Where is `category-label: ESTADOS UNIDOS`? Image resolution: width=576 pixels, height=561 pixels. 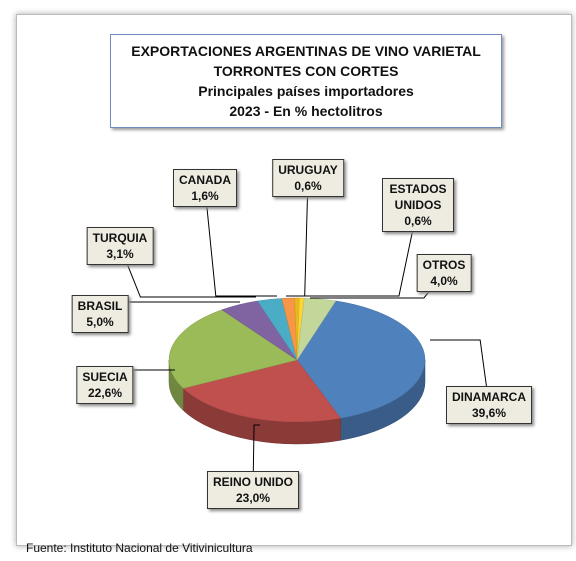
category-label: ESTADOS UNIDOS is located at coordinates (418, 197).